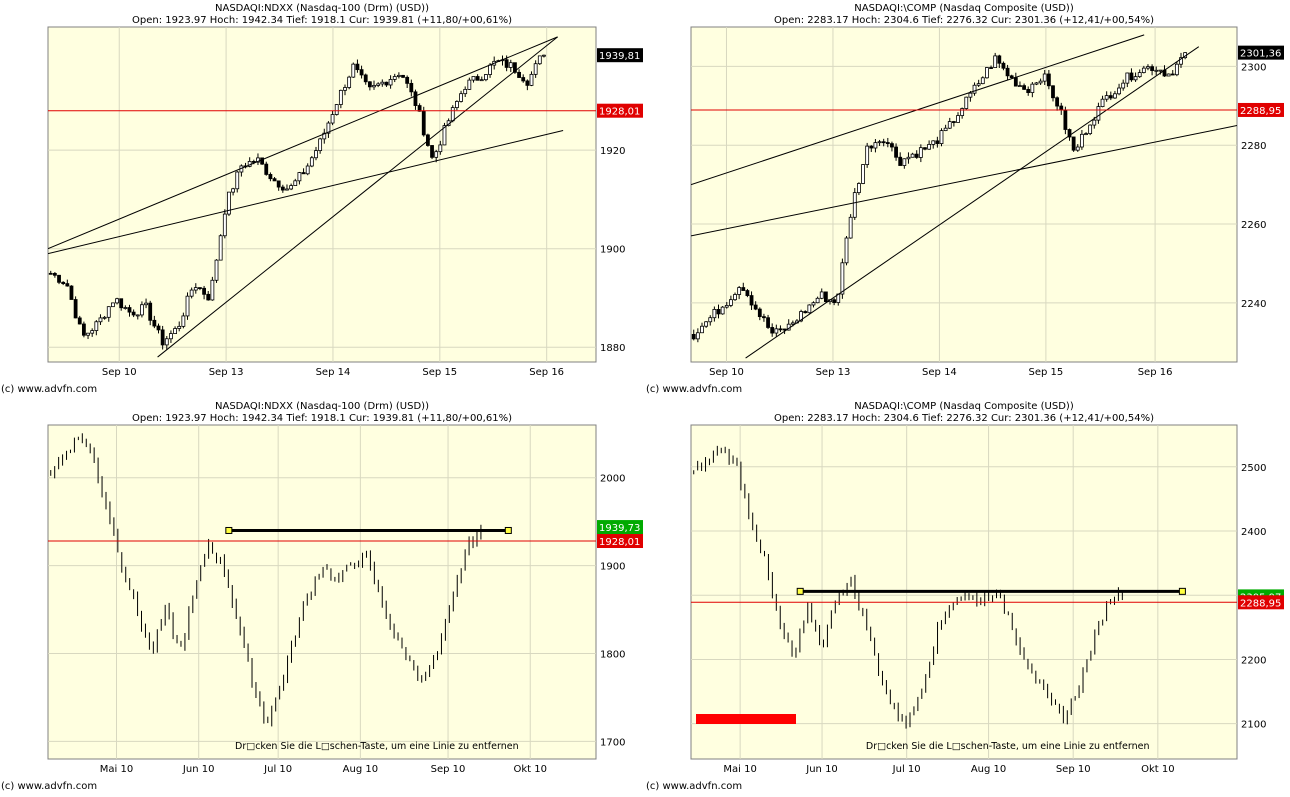  I want to click on y-tick-label: 1920, so click(612, 151).